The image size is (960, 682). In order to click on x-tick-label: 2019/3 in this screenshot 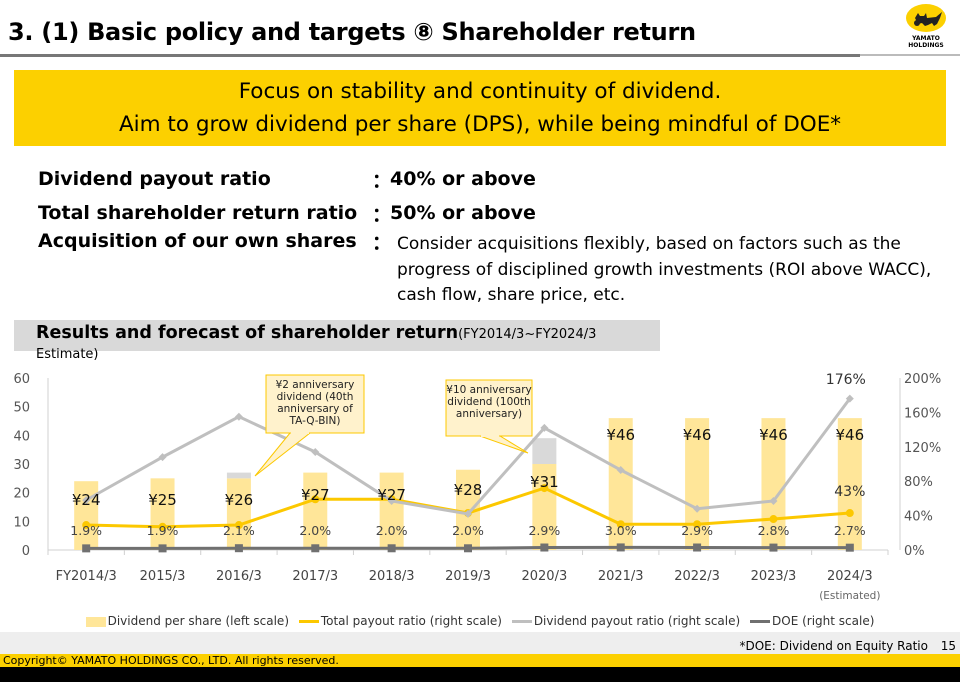, I will do `click(468, 576)`.